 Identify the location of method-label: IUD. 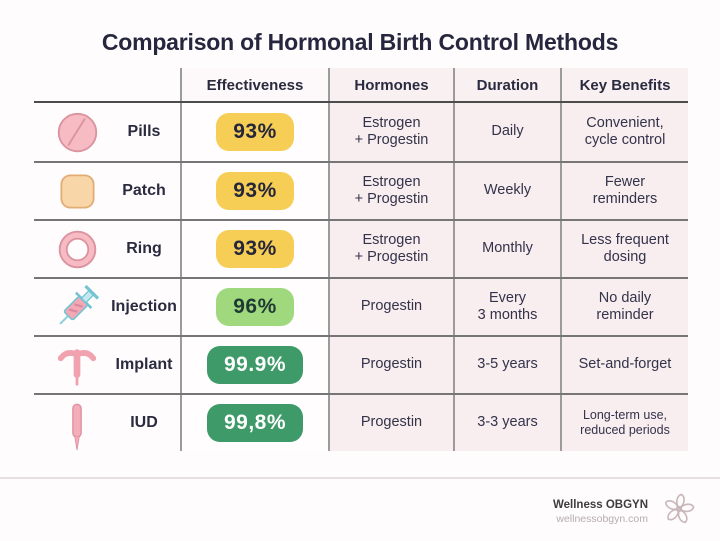
(144, 422).